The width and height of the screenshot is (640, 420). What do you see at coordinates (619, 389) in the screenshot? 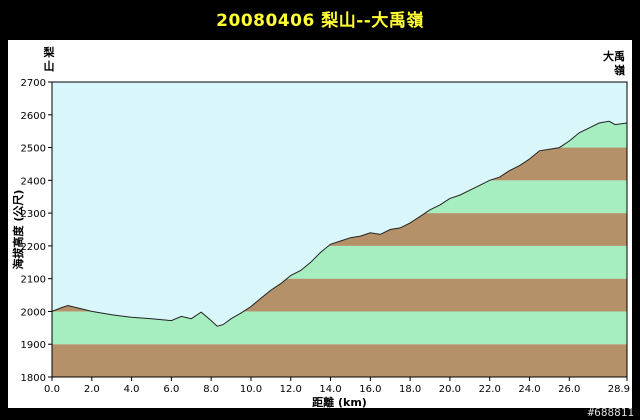
I see `x-tick-label: 28.9` at bounding box center [619, 389].